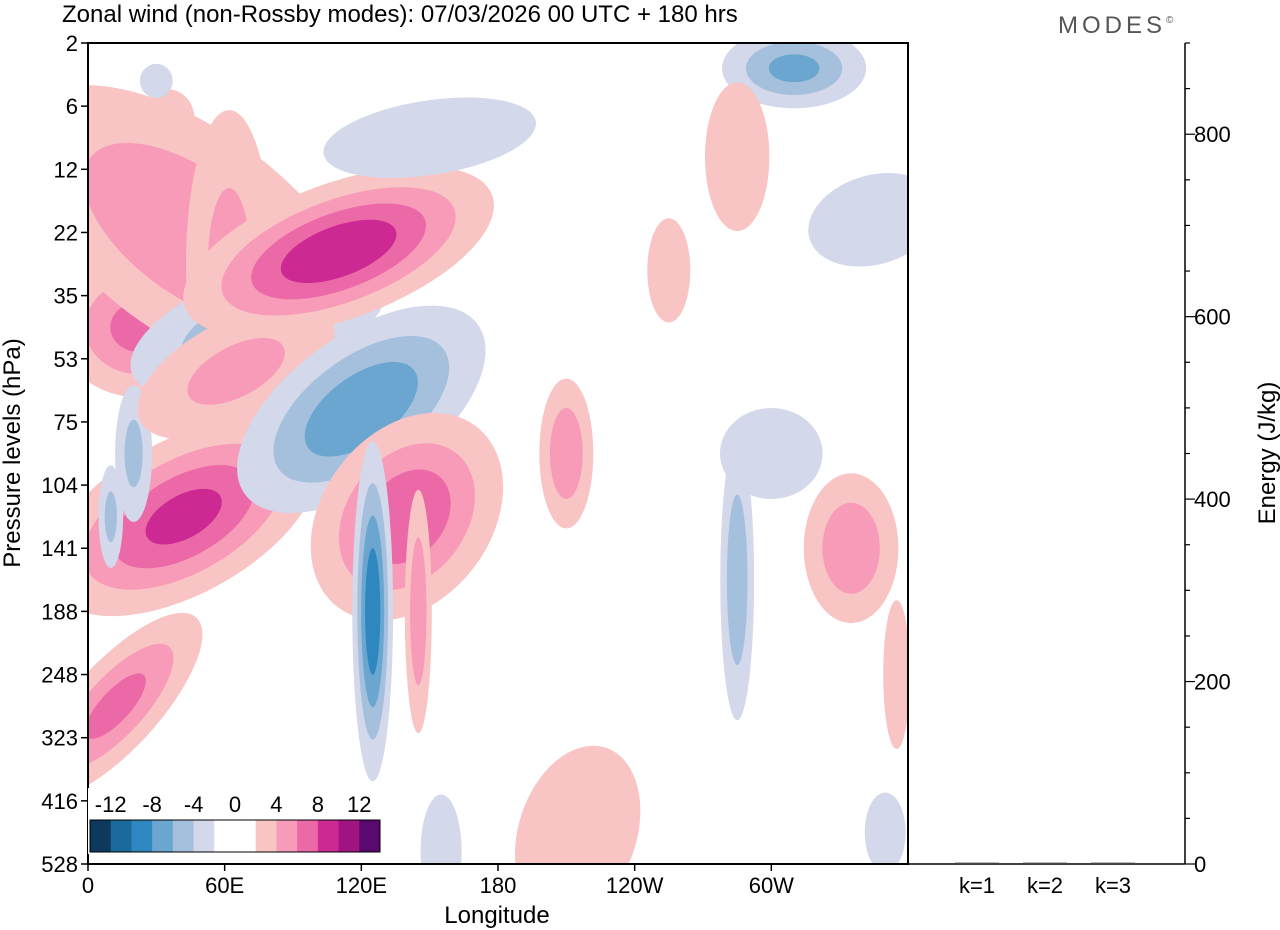  What do you see at coordinates (66, 232) in the screenshot?
I see `y-tick-label-3: 22` at bounding box center [66, 232].